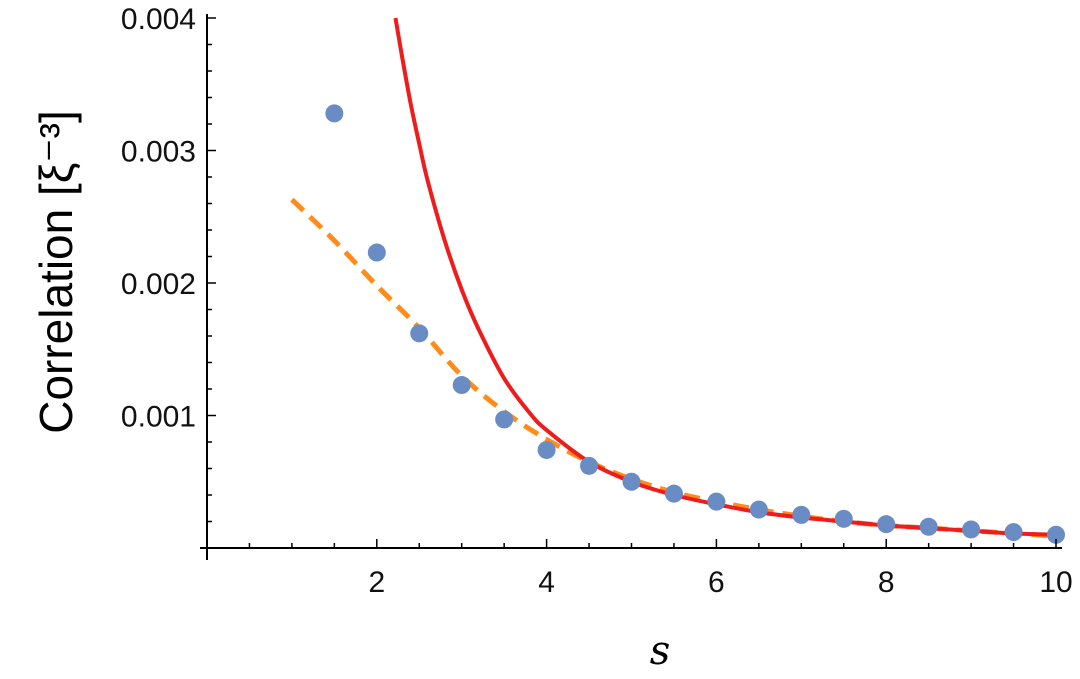 Image resolution: width=1080 pixels, height=679 pixels. Describe the element at coordinates (158, 417) in the screenshot. I see `y-tick-label: 0.001` at that location.